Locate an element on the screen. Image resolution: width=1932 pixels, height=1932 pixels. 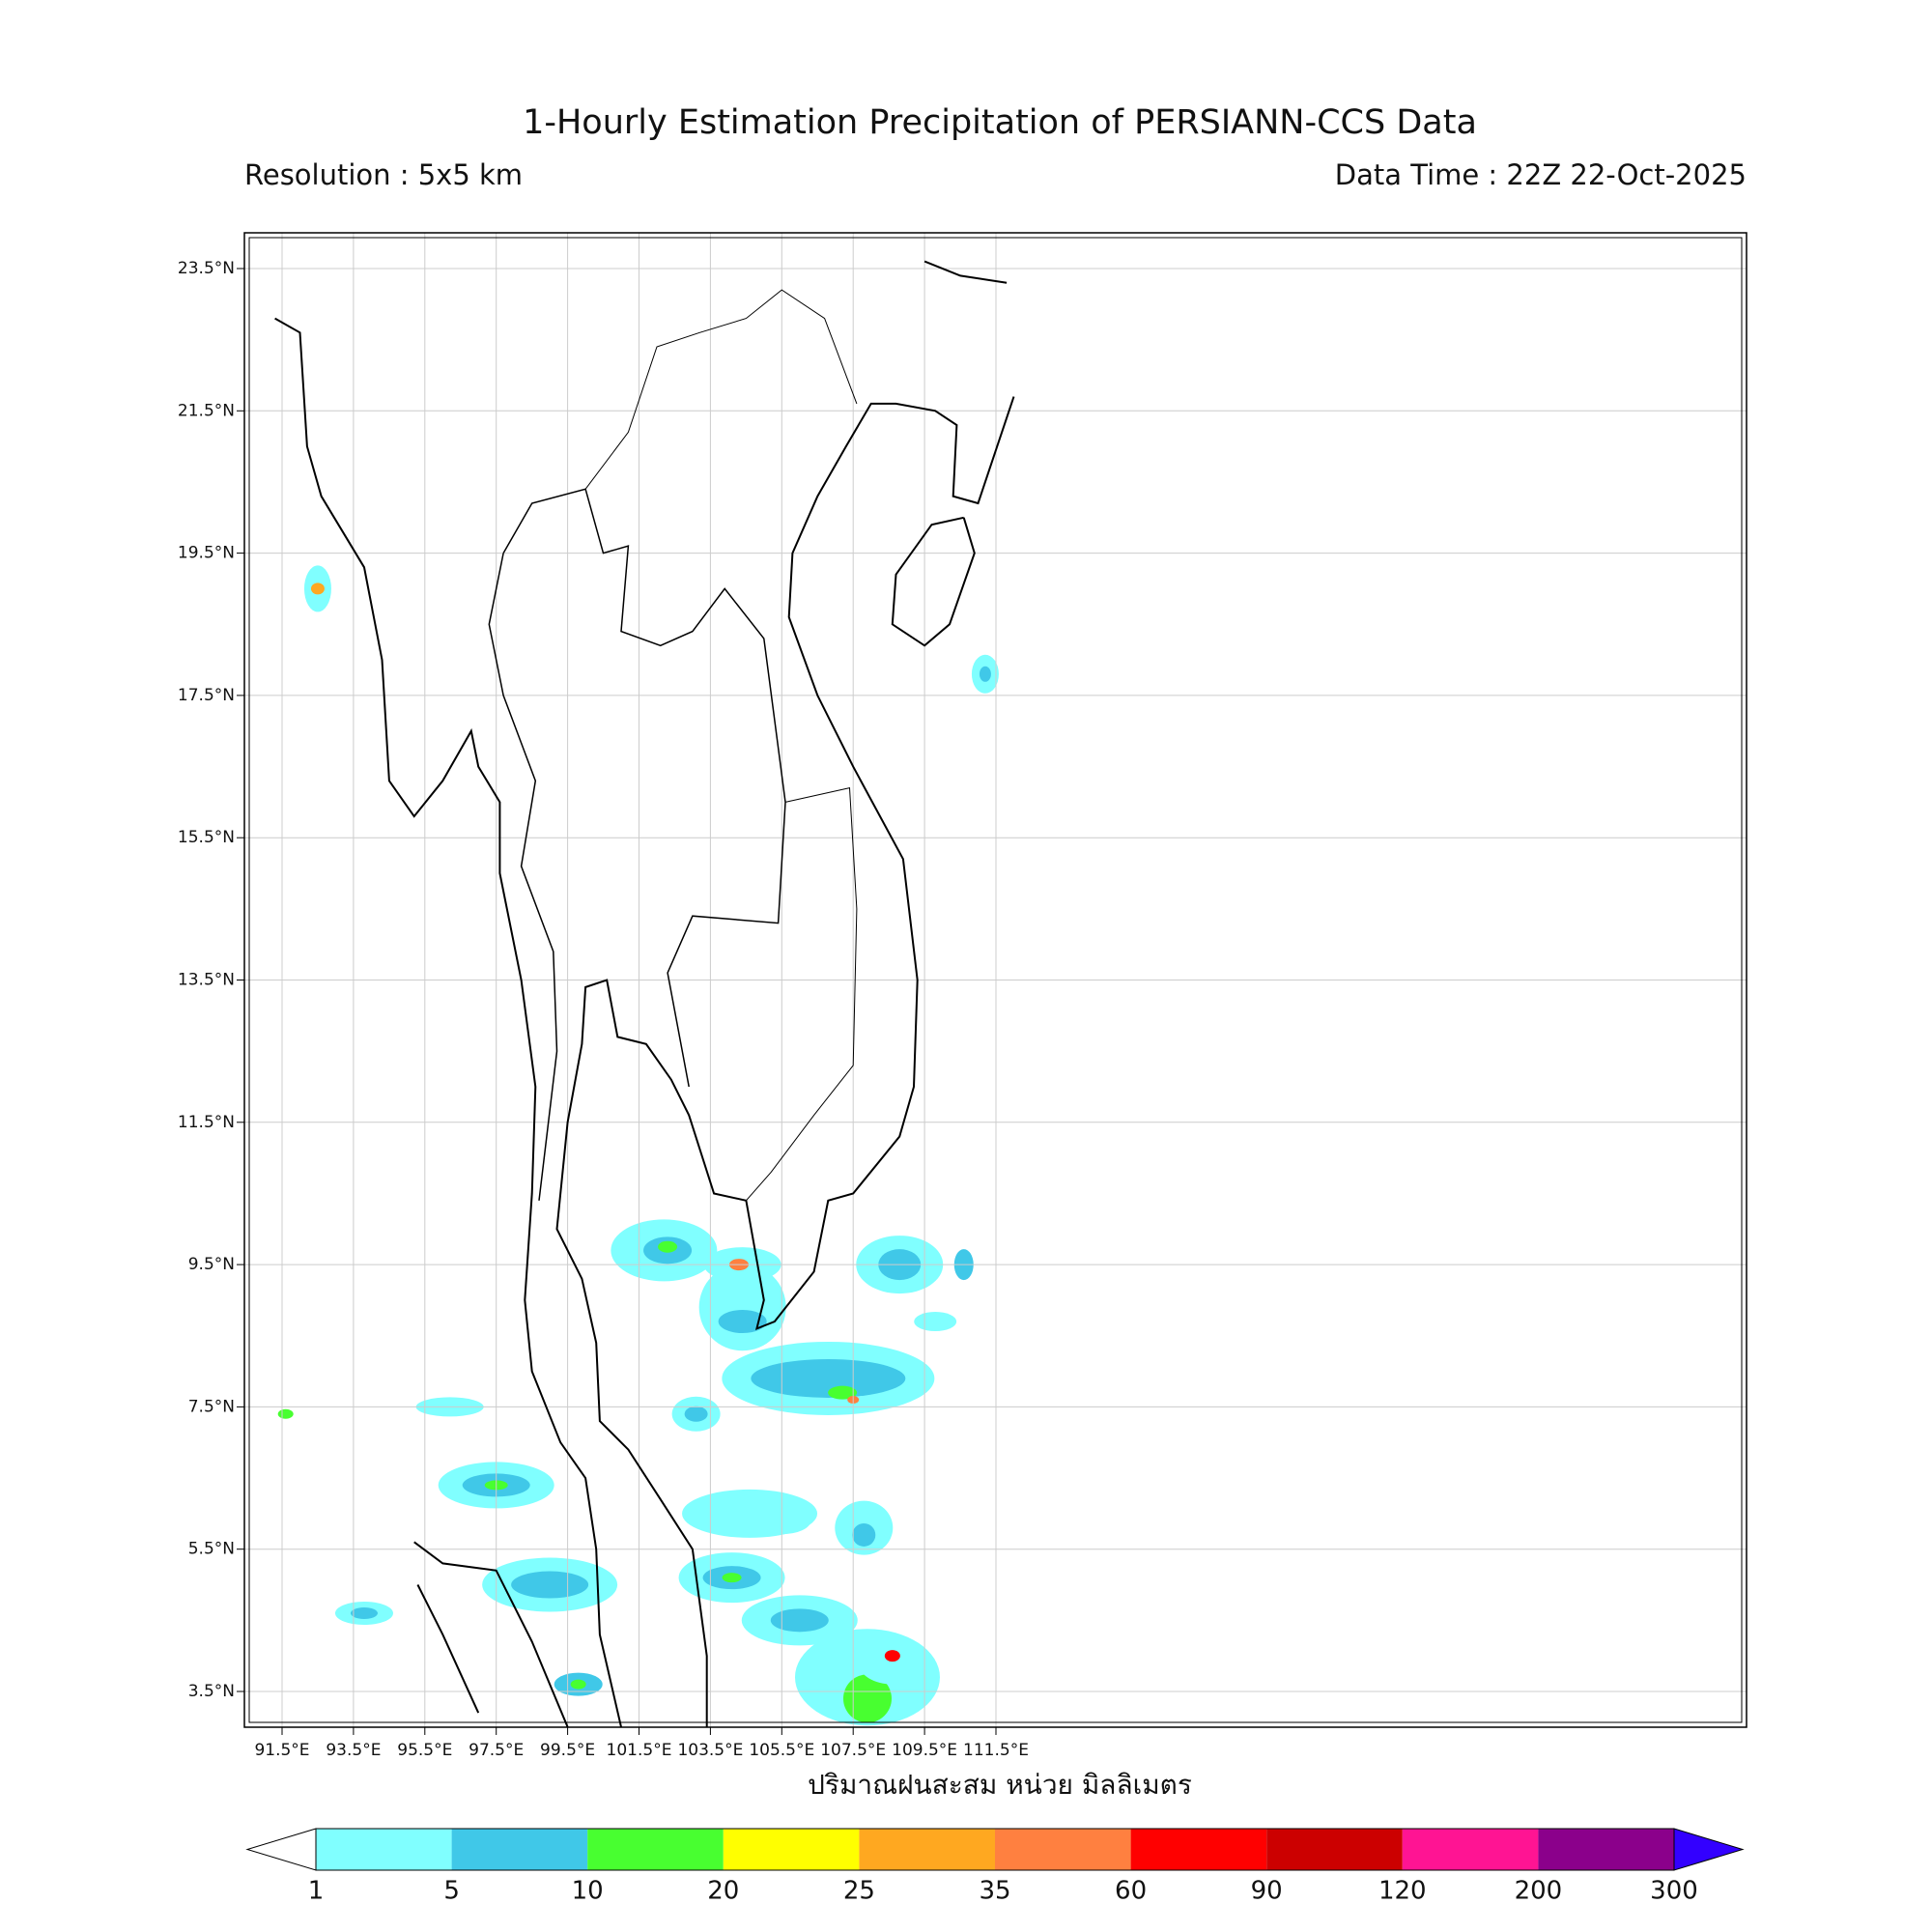
colorbar-label: 10 is located at coordinates (588, 1891).